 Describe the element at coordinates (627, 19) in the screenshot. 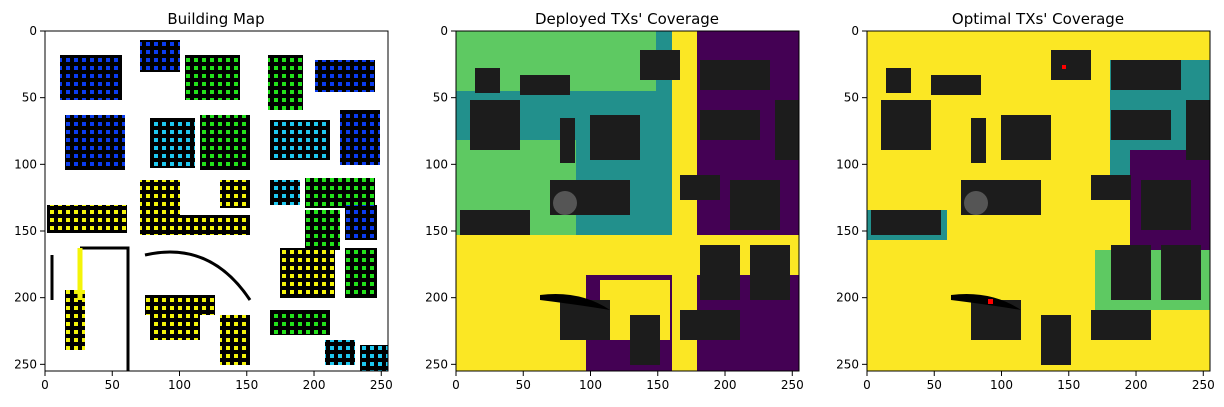

I see `panel-title: Deployed TXs' Coverage` at that location.